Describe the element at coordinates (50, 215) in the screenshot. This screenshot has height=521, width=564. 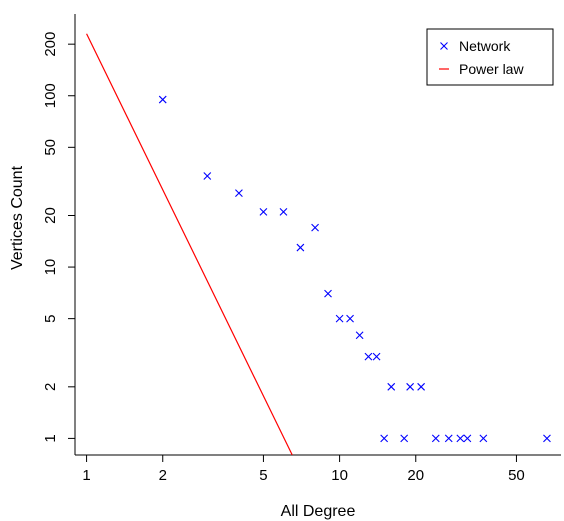
I see `y-tick-label: 20` at that location.